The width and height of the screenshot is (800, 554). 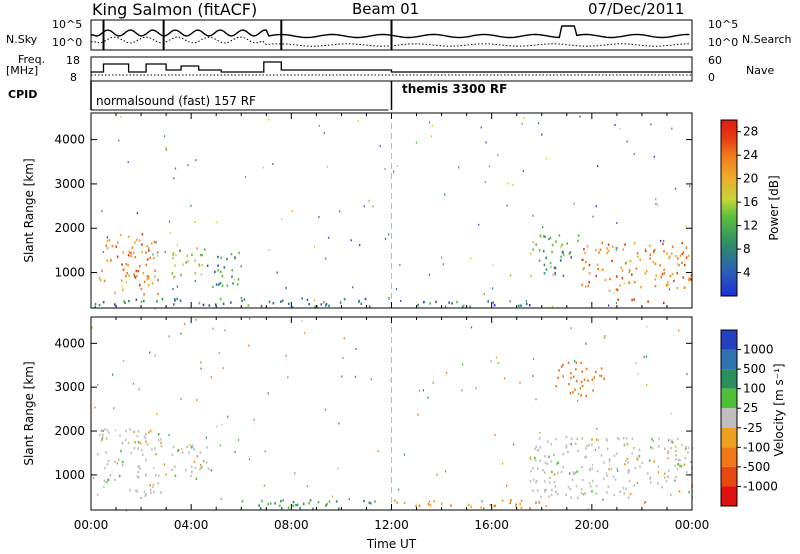 What do you see at coordinates (391, 67) in the screenshot?
I see `freq-line` at bounding box center [391, 67].